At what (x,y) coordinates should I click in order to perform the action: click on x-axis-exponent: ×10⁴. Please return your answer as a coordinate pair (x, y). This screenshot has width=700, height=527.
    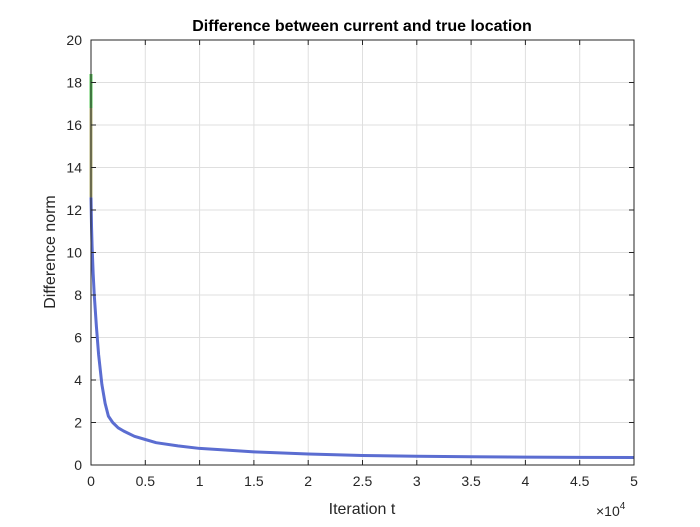
    Looking at the image, I should click on (611, 510).